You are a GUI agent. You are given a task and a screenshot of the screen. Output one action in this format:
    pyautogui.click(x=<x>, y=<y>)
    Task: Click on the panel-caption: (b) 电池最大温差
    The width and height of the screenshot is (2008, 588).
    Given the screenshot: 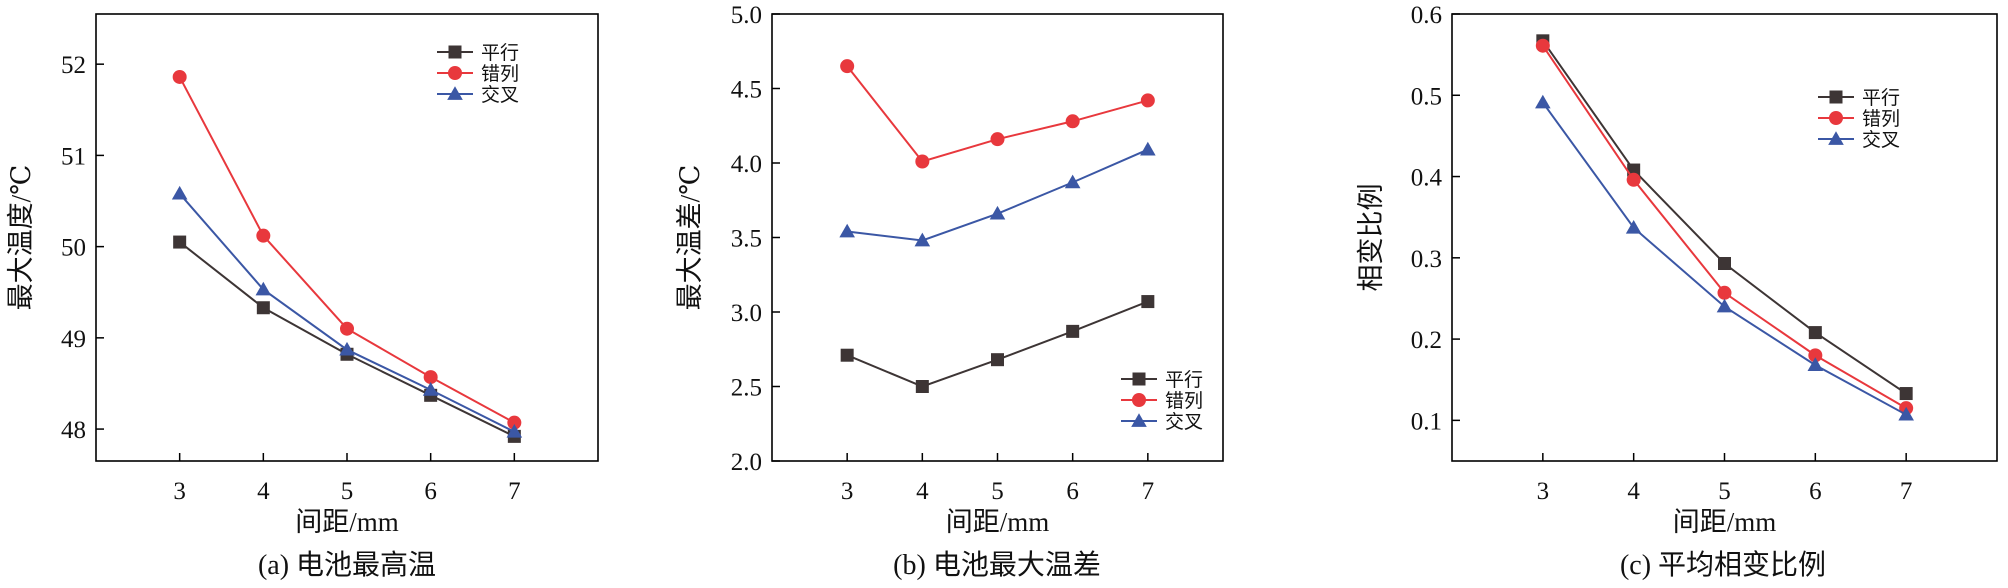 What is the action you would take?
    pyautogui.click(x=997, y=565)
    